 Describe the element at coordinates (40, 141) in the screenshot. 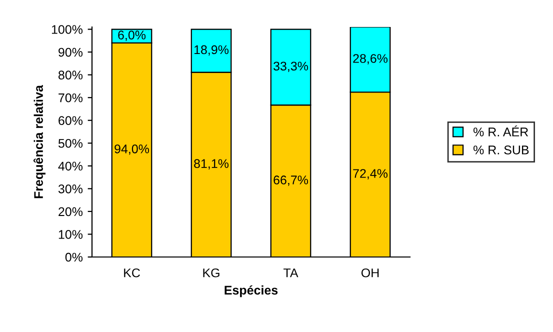

I see `y-axis-title: Frequência relativa` at that location.